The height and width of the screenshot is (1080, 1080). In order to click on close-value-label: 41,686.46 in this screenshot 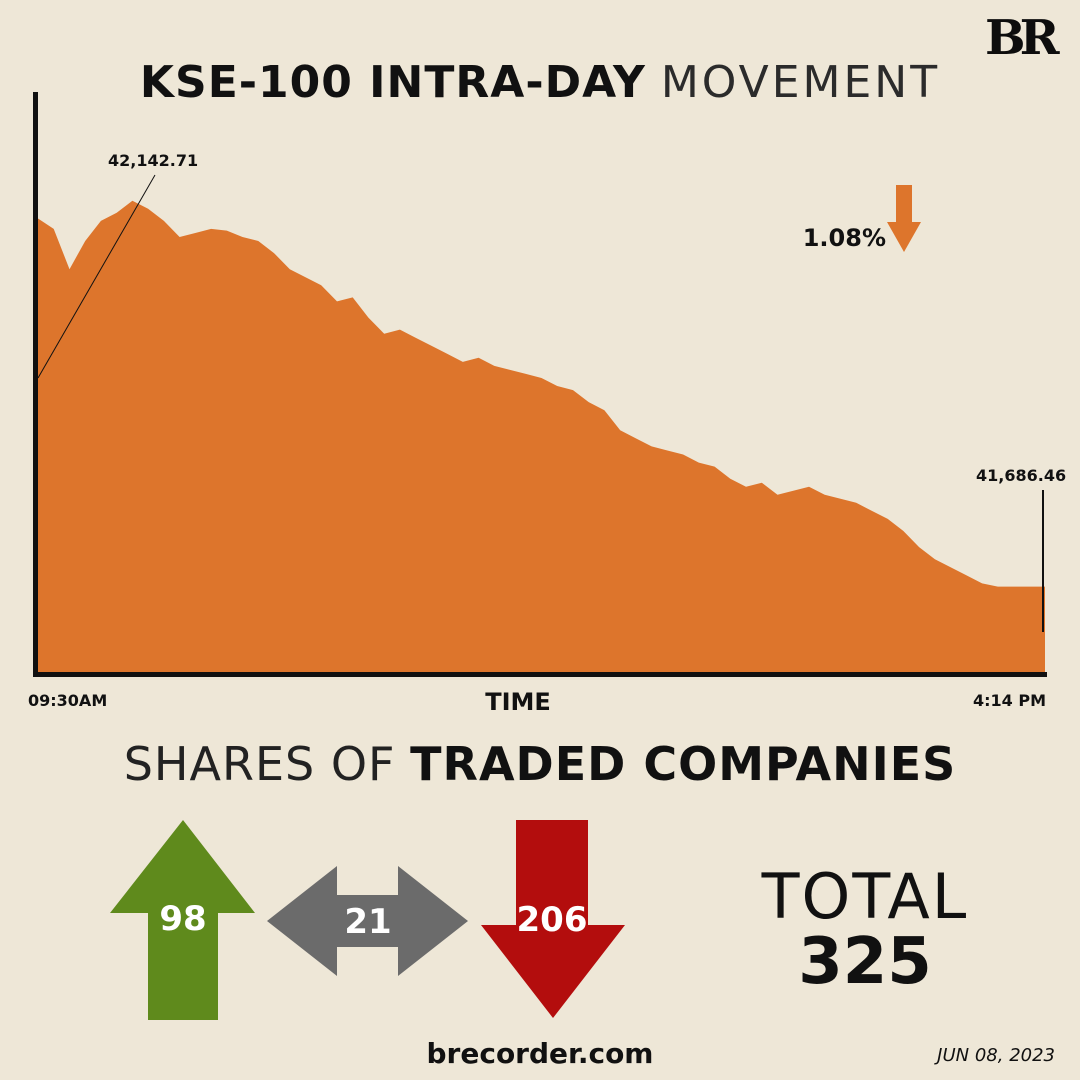, I will do `click(1021, 475)`.